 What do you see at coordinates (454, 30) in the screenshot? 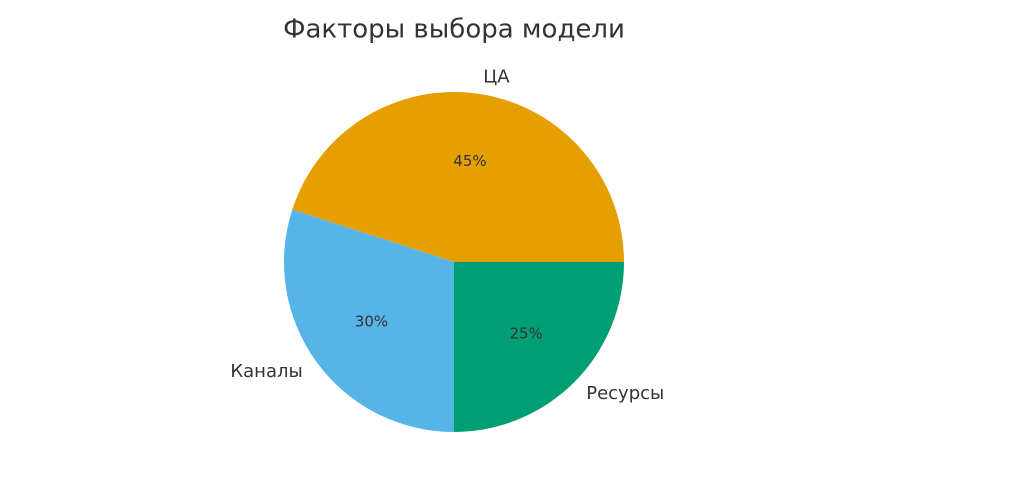
I see `chart-title: Факторы выбора модели` at bounding box center [454, 30].